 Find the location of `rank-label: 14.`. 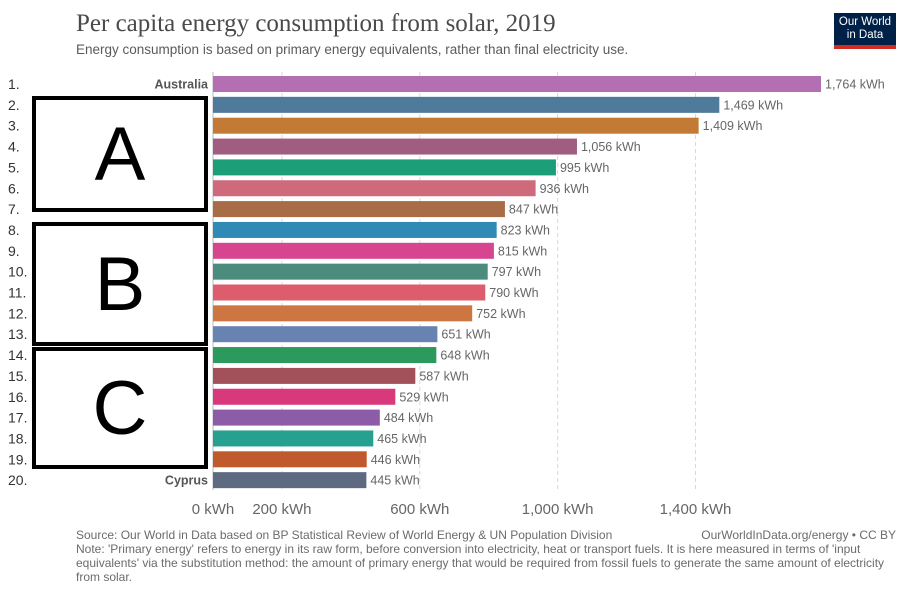

rank-label: 14. is located at coordinates (17, 355).